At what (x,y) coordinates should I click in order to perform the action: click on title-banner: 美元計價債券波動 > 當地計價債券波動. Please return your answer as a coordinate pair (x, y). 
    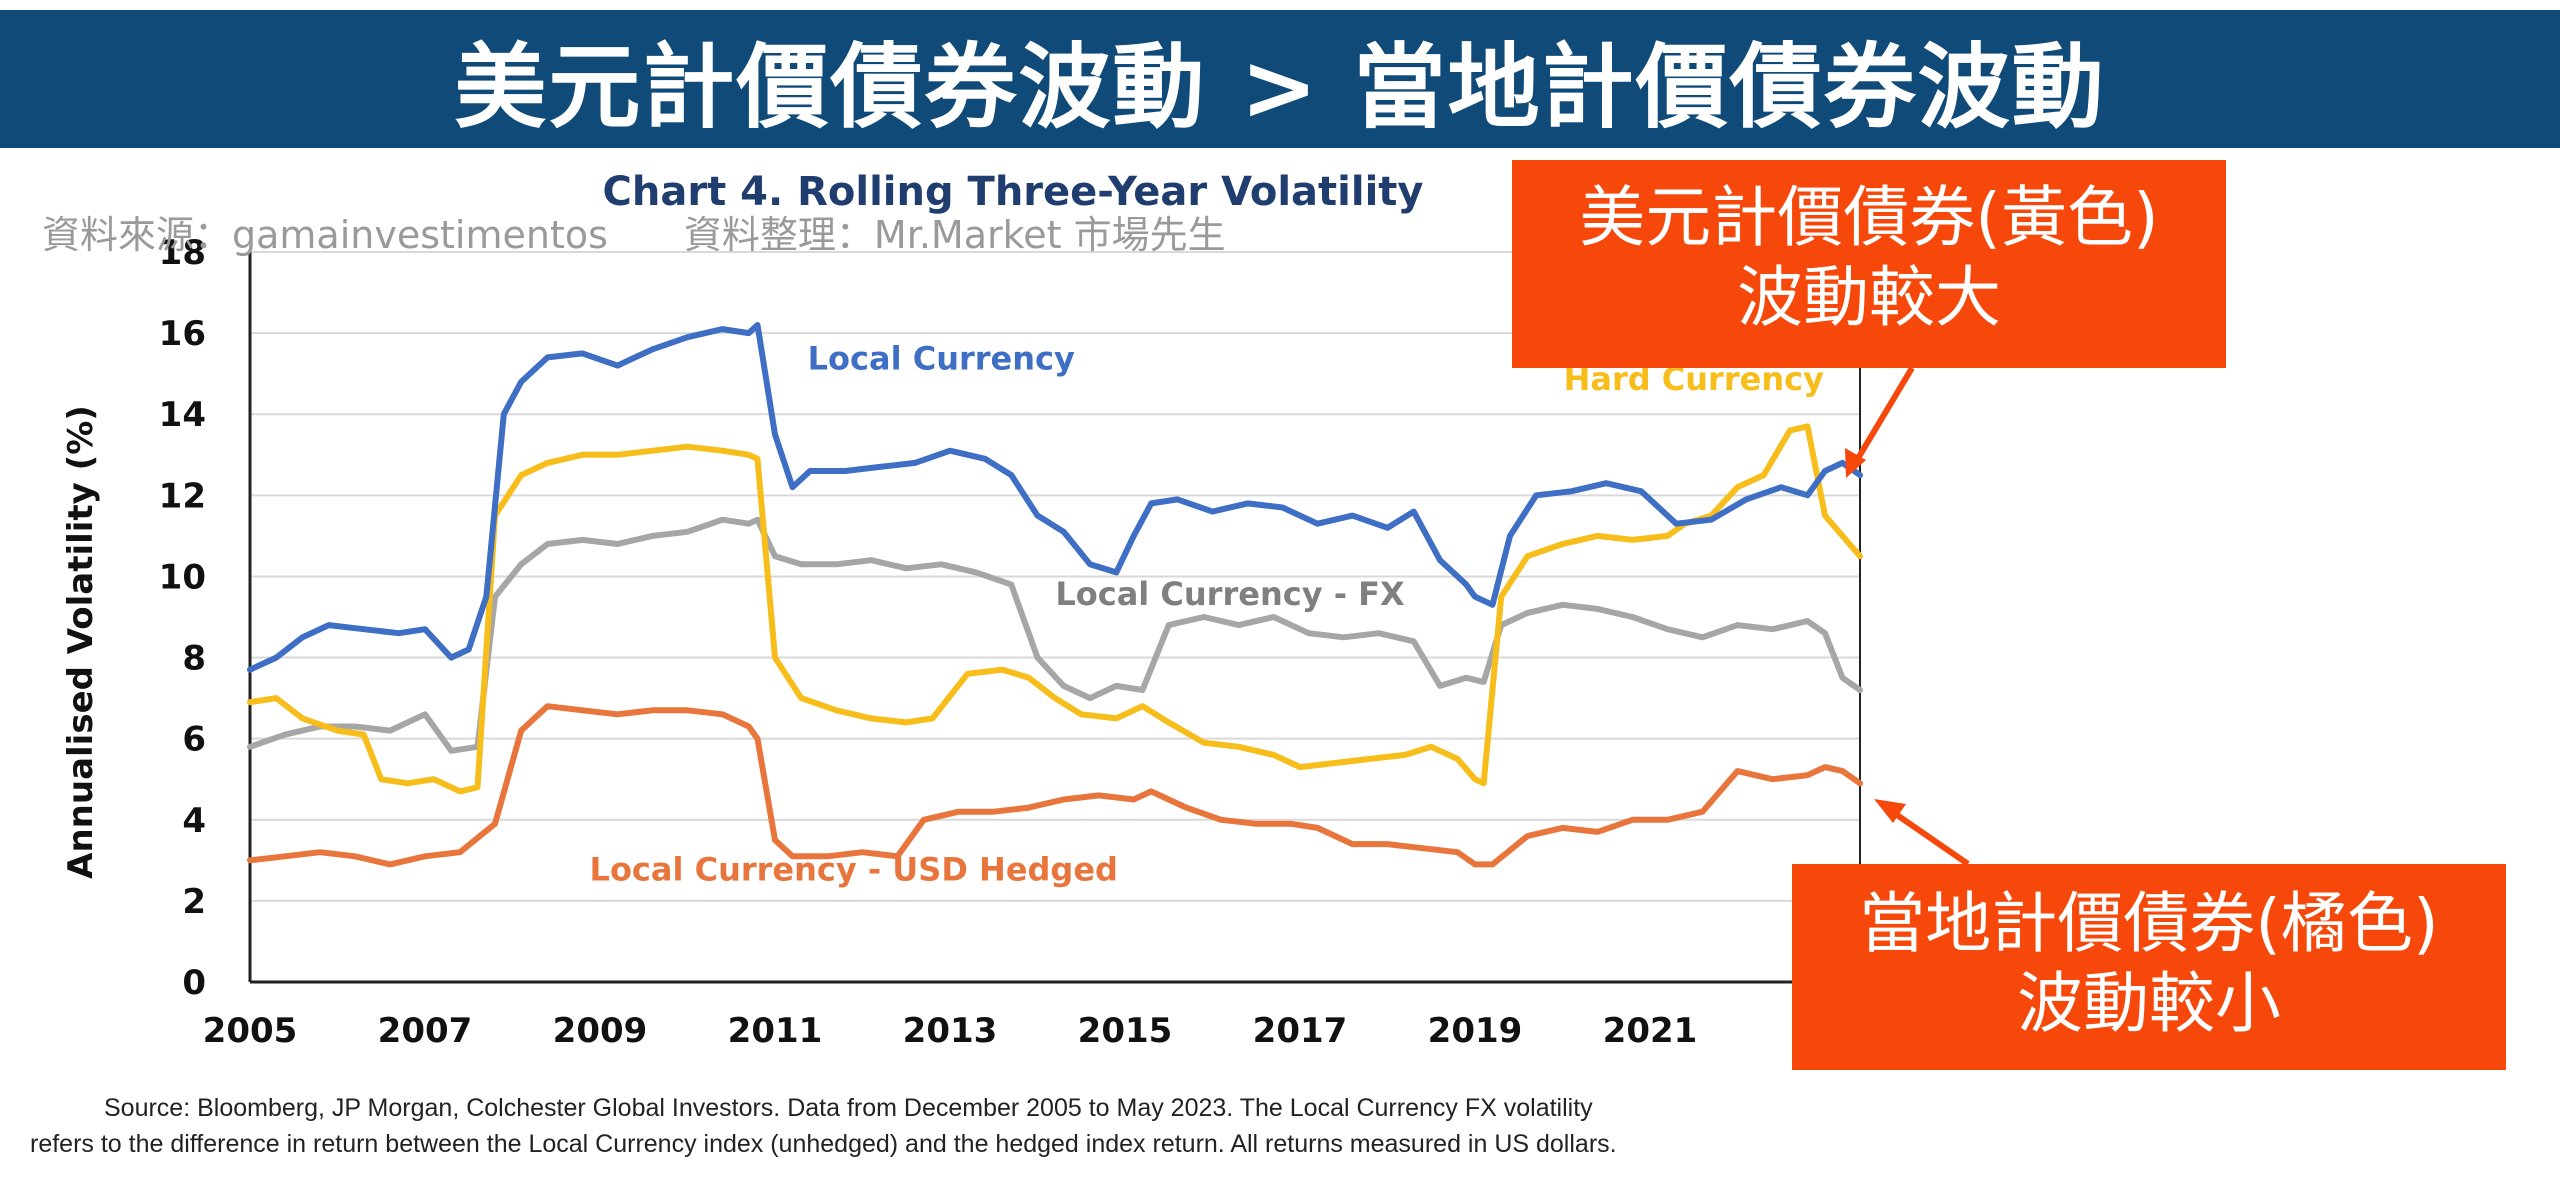
    Looking at the image, I should click on (1280, 79).